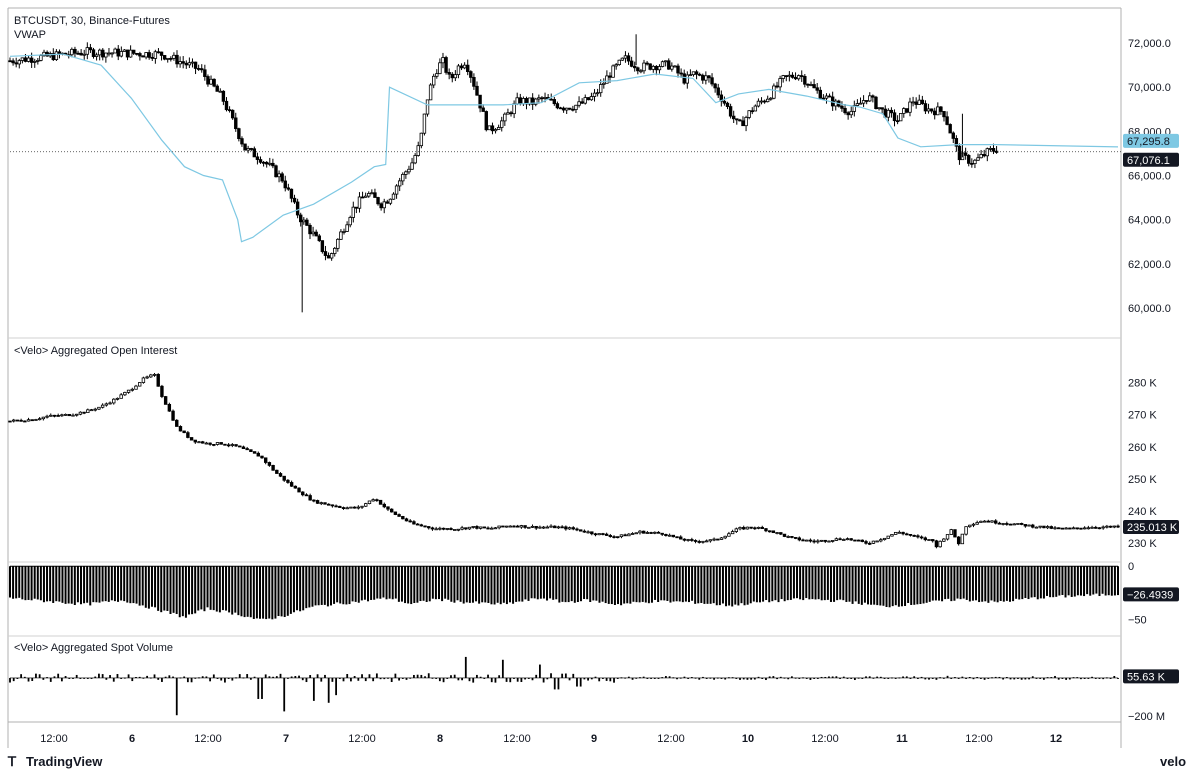 This screenshot has height=776, width=1200. What do you see at coordinates (12, 761) in the screenshot?
I see `tradingview-icon: ꓔ` at bounding box center [12, 761].